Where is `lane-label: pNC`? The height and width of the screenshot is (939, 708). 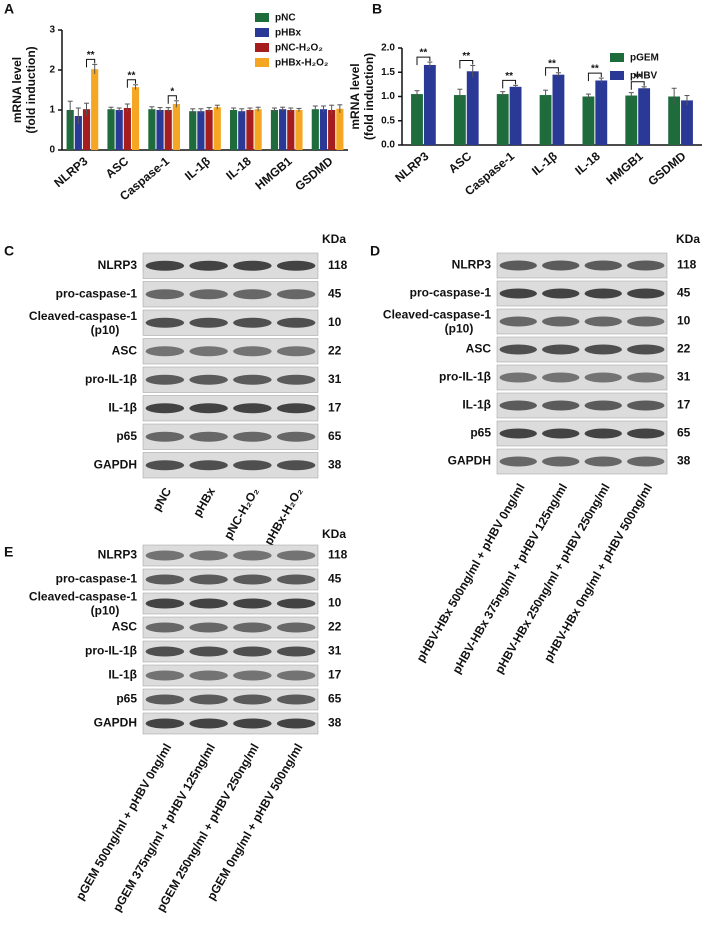
lane-label: pNC is located at coordinates (162, 499).